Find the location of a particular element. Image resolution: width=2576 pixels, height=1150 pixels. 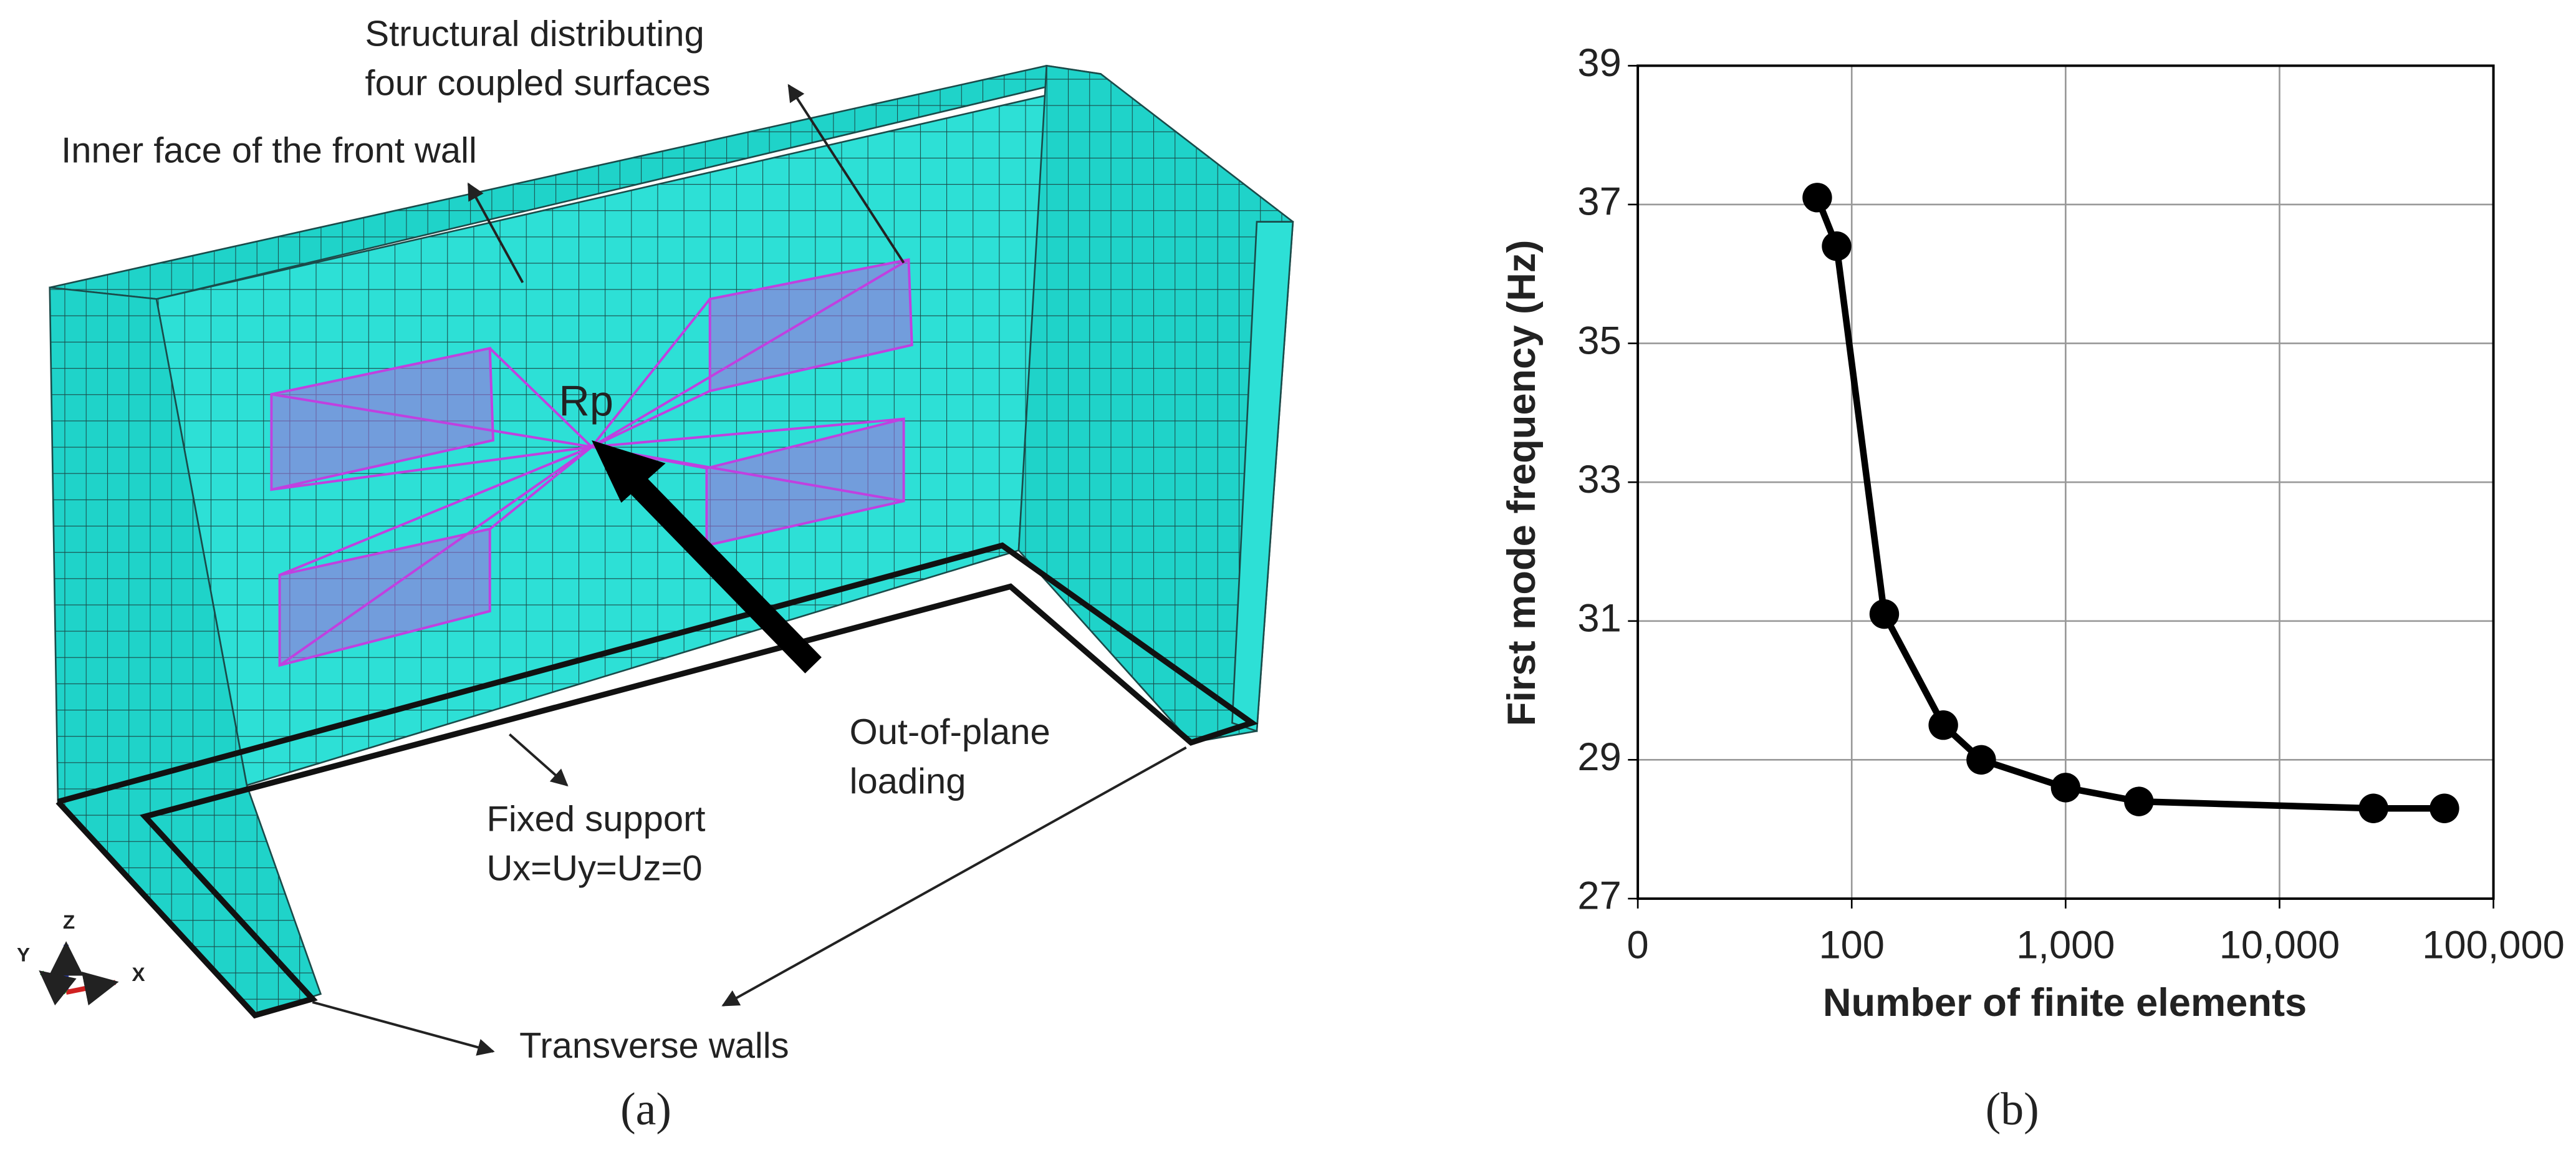

y-tick-label: 33 is located at coordinates (1599, 479).